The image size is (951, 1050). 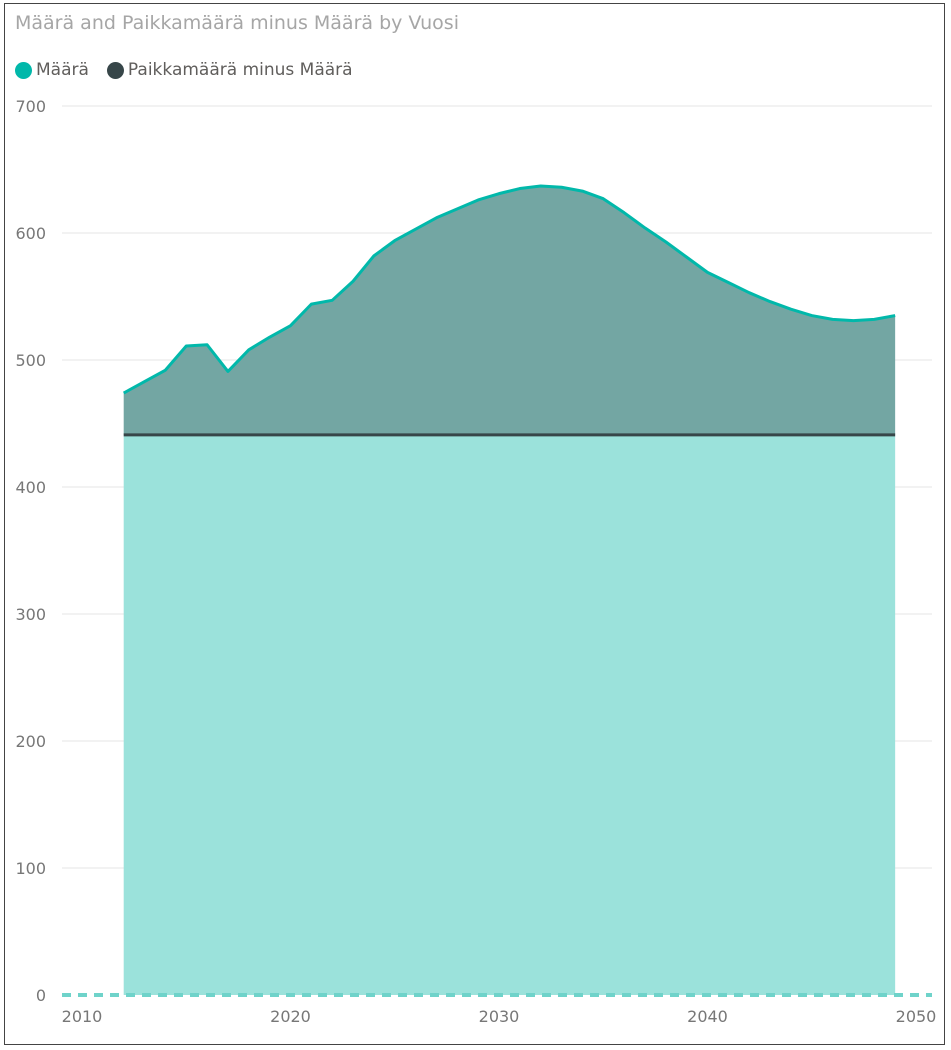 What do you see at coordinates (30, 487) in the screenshot?
I see `y-tick-label-400: 400` at bounding box center [30, 487].